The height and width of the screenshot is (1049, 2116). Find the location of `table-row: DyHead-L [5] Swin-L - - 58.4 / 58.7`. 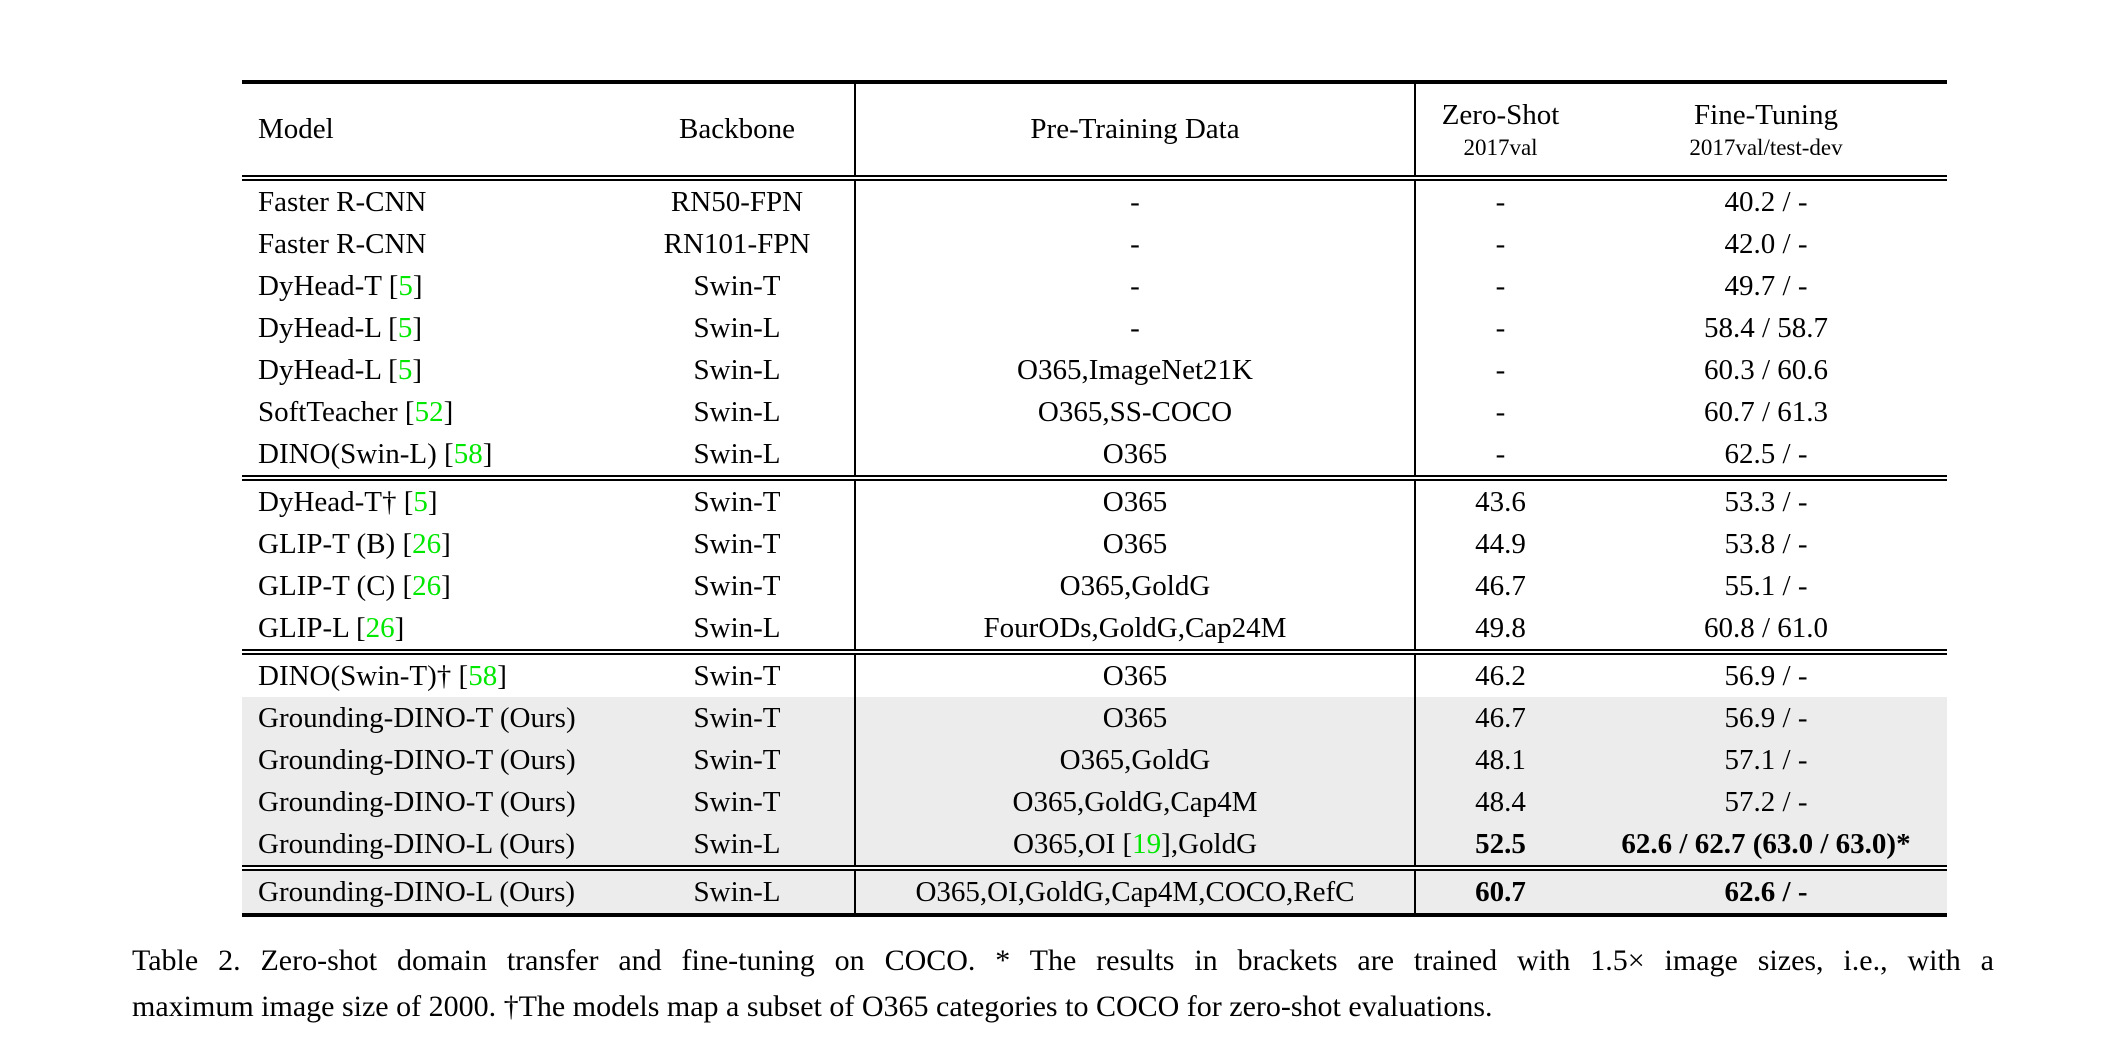

table-row: DyHead-L [5] Swin-L - - 58.4 / 58.7 is located at coordinates (1094, 328).